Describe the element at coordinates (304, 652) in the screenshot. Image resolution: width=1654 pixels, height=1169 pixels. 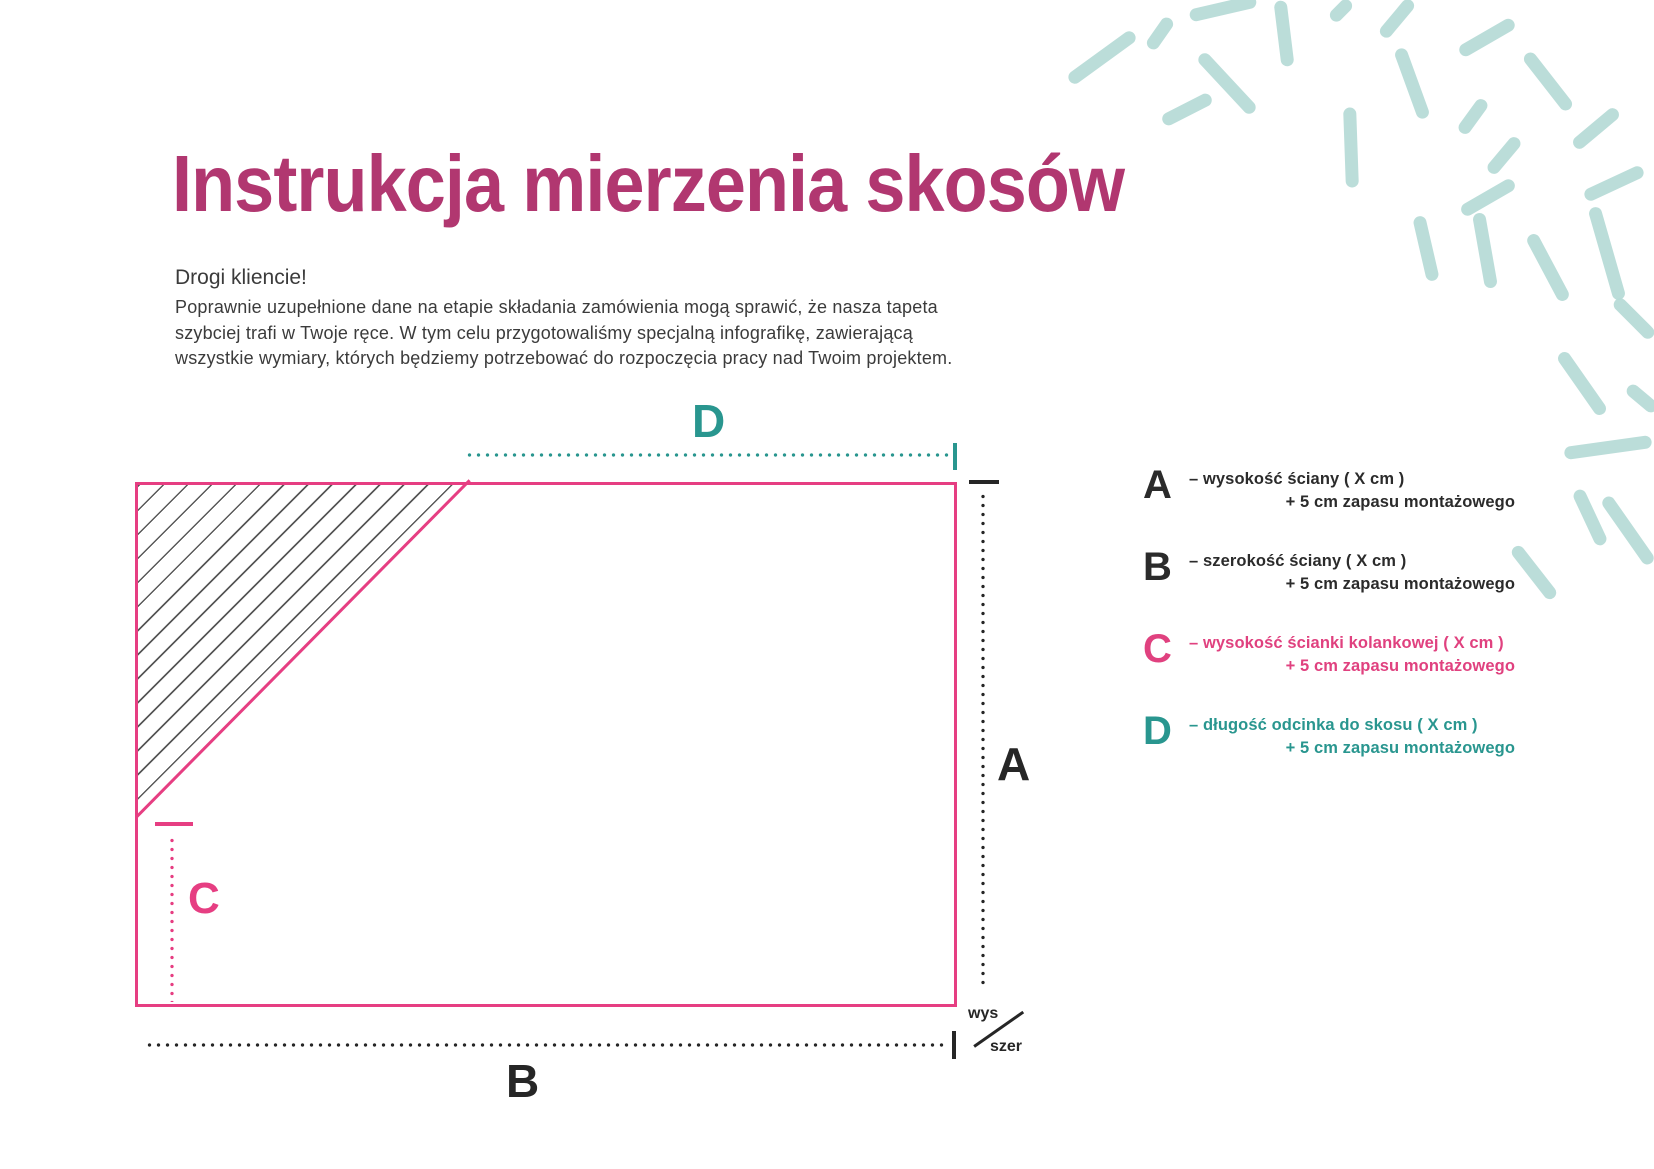
I see `sloped-ceiling-hatch` at that location.